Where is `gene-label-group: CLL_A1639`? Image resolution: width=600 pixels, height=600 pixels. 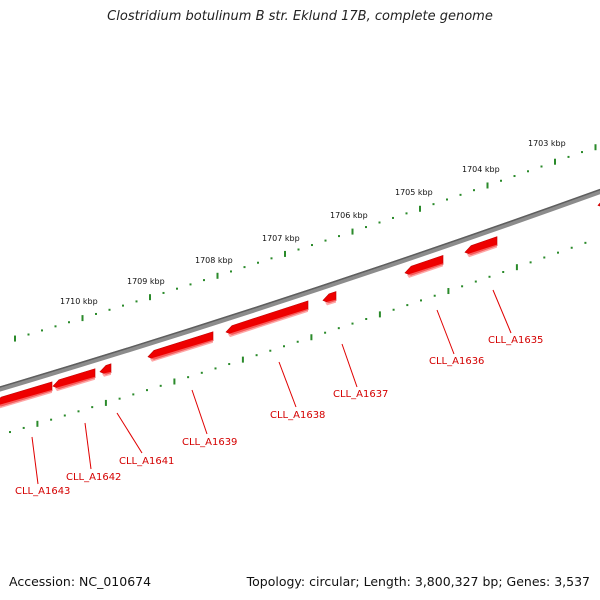 gene-label-group: CLL_A1639 is located at coordinates (209, 418).